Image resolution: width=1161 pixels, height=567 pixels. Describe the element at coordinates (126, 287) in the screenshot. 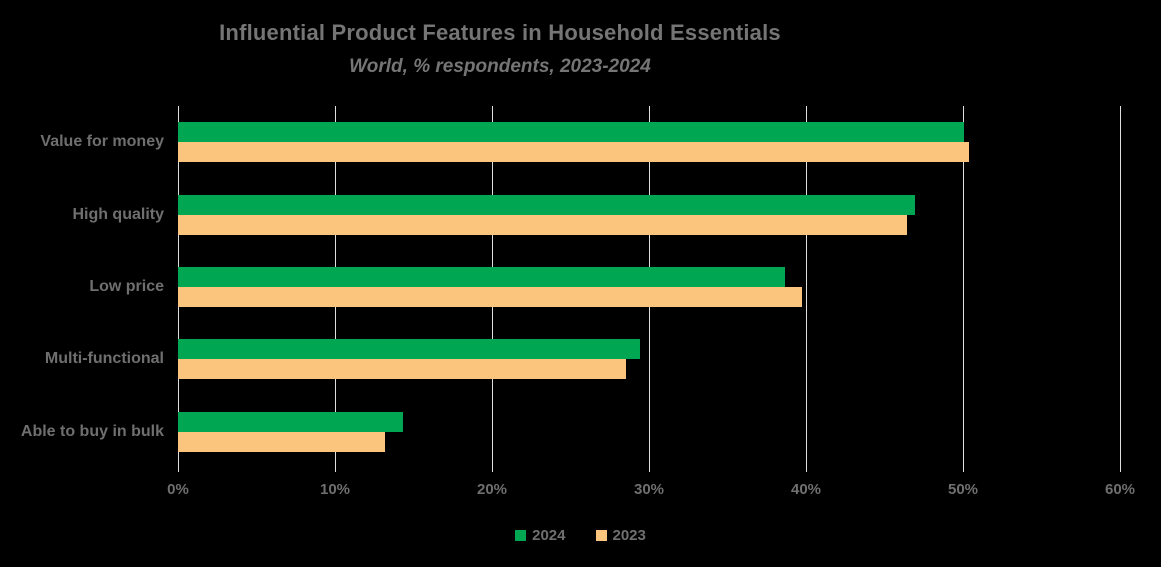

I see `category-label: Low price` at that location.